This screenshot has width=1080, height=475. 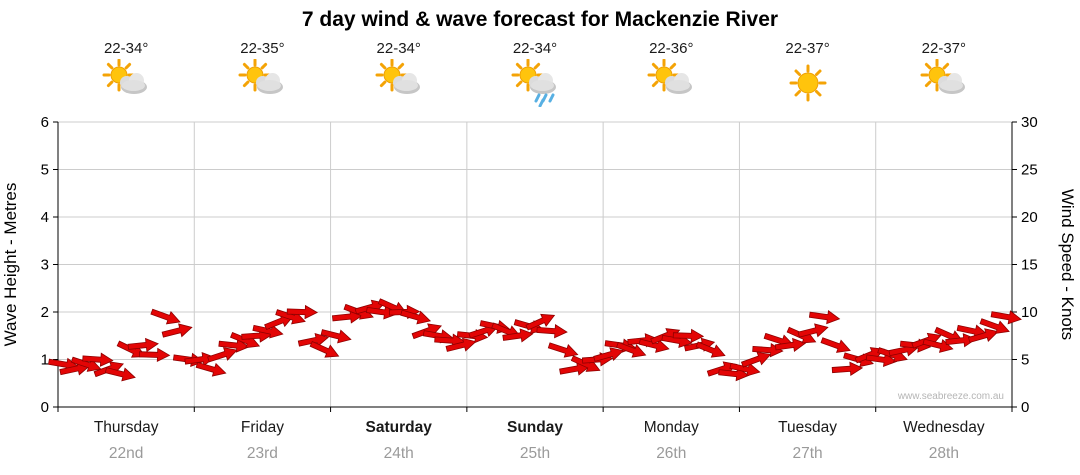 I want to click on day-date-label: 28th, so click(x=944, y=453).